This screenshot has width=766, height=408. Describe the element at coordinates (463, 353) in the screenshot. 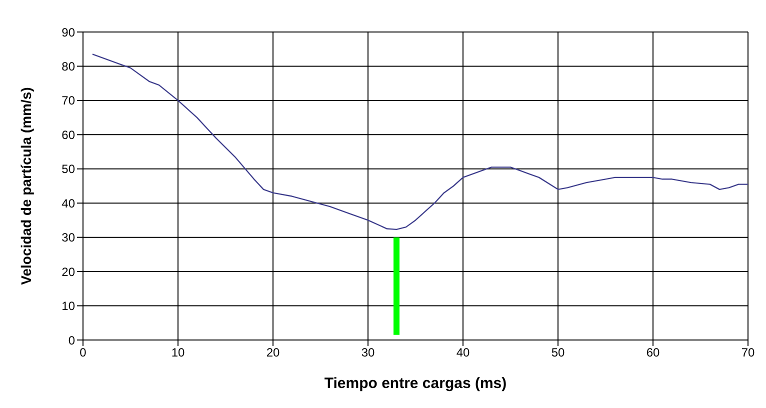

I see `x-tick-label: 40` at that location.